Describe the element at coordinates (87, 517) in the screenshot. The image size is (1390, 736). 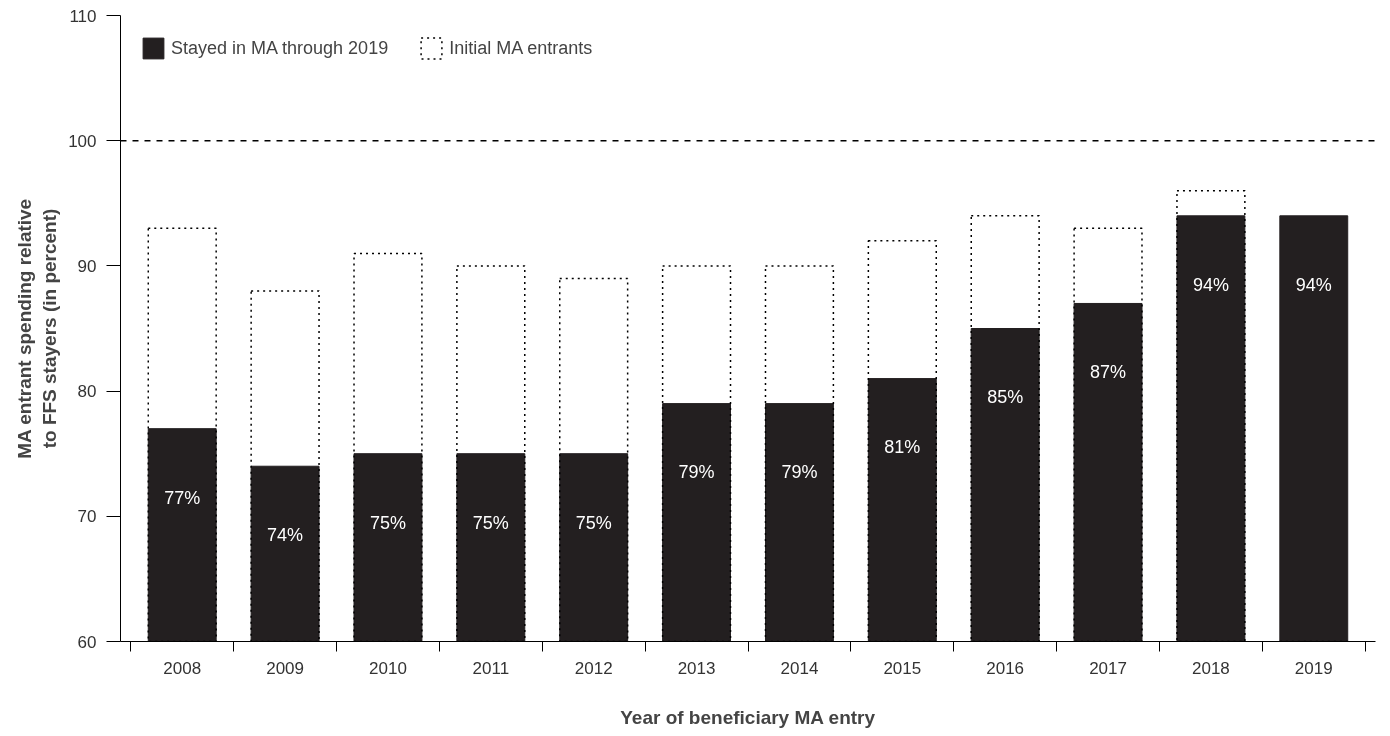
I see `y-tick-label: 70` at that location.